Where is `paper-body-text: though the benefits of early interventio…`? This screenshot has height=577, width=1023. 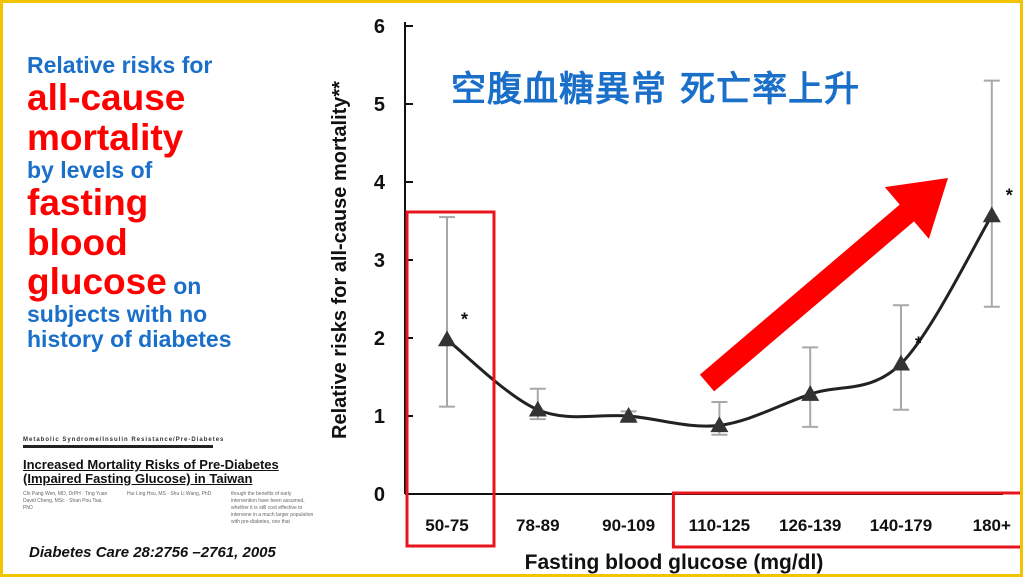
paper-body-text: though the benefits of early interventio… is located at coordinates (272, 508).